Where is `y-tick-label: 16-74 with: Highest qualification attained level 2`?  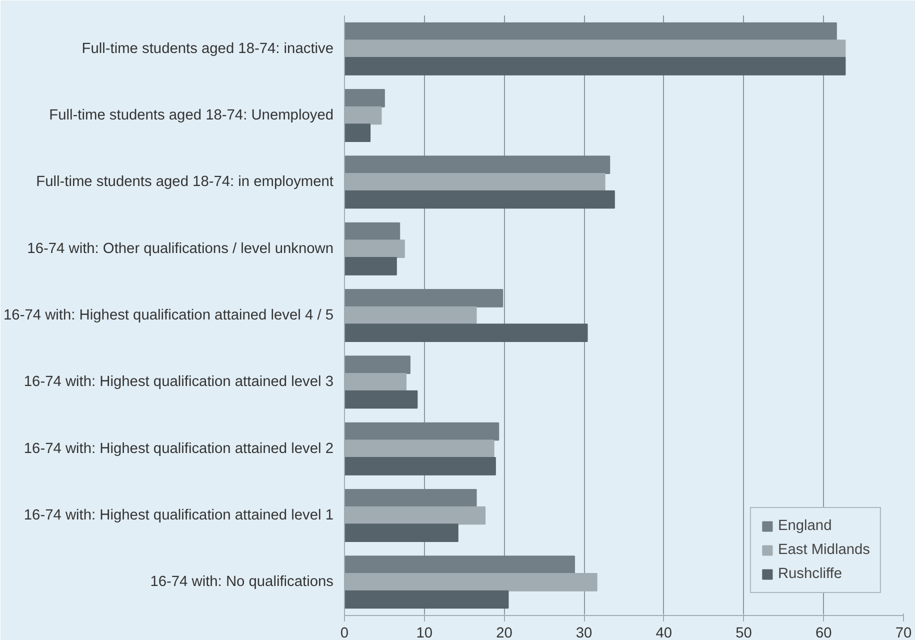 y-tick-label: 16-74 with: Highest qualification attained level 2 is located at coordinates (179, 448).